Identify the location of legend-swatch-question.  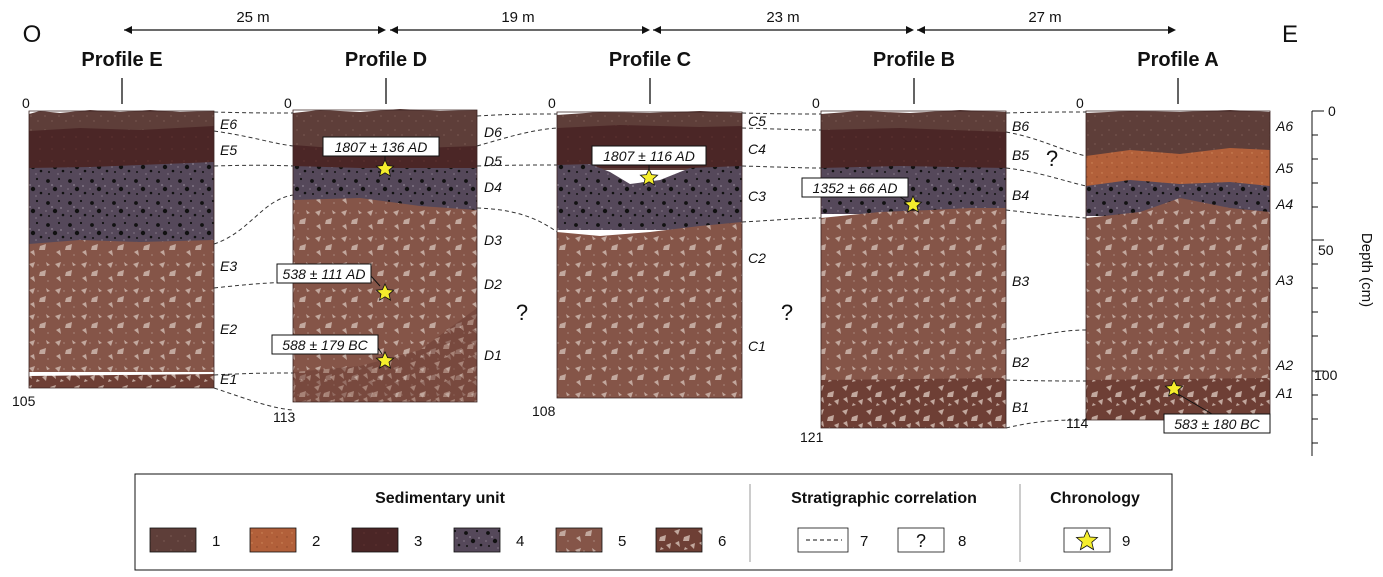
(921, 540).